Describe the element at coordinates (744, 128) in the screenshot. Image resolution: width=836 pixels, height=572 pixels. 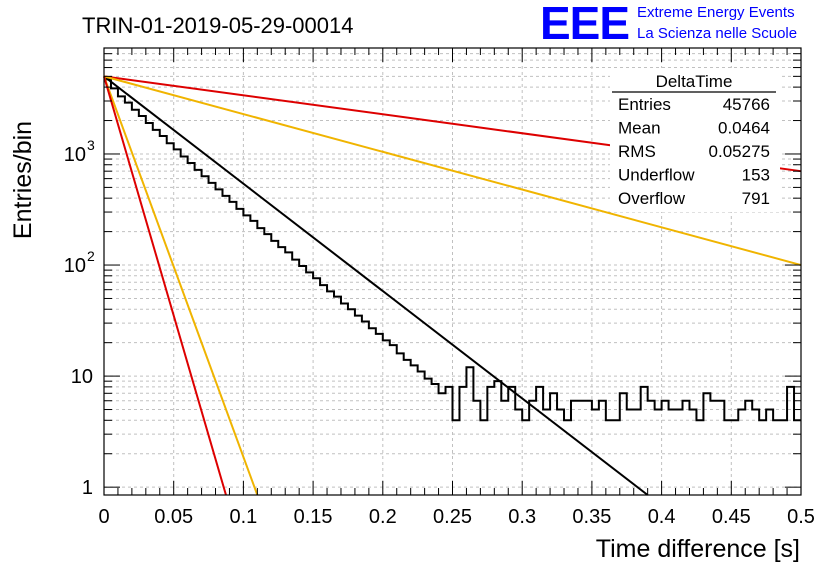
I see `stats-value: 0.0464` at that location.